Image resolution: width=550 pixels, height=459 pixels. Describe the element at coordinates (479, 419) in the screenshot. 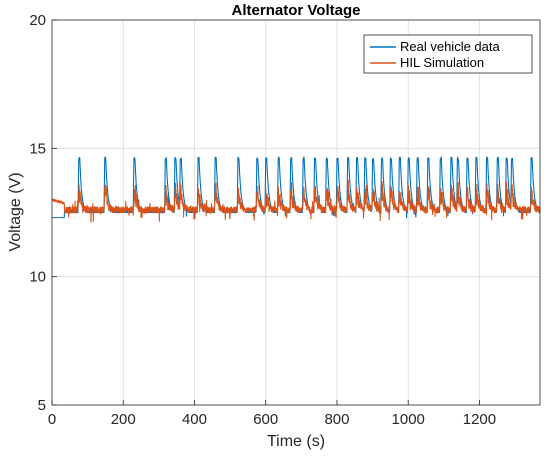

I see `x-tick-label: 1200` at that location.